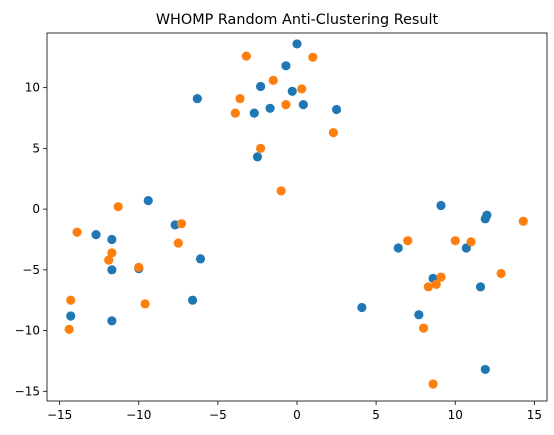 The image size is (554, 435). I want to click on y-tick-label: −10, so click(27, 331).